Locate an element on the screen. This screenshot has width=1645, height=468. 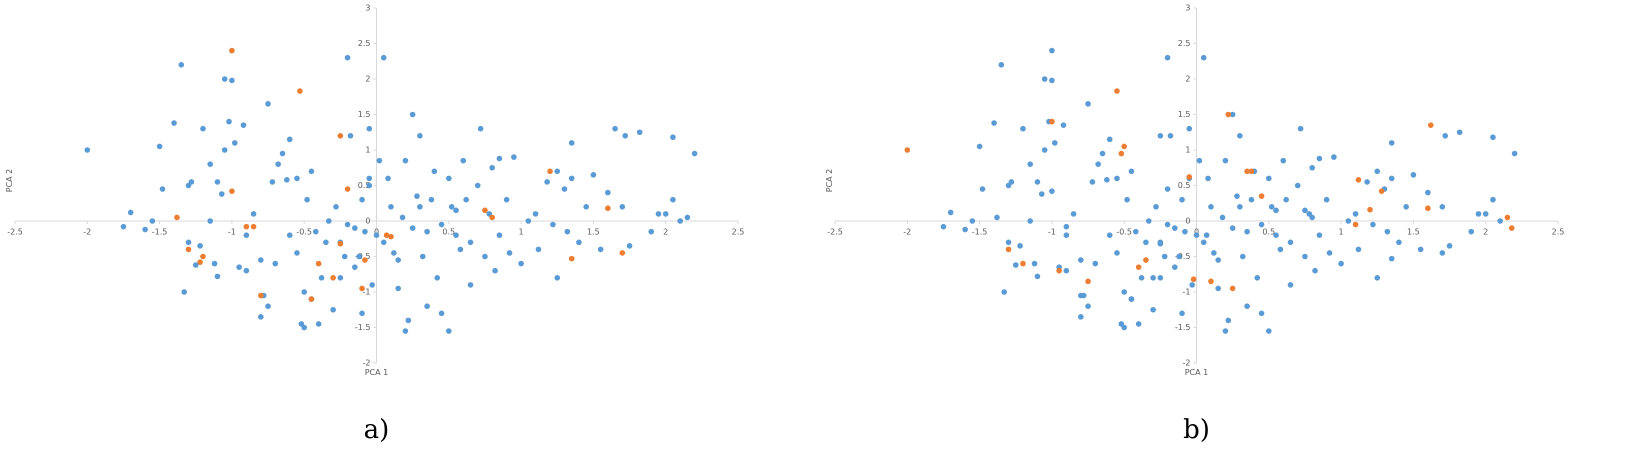
x-tick-label: 0 is located at coordinates (1196, 232).